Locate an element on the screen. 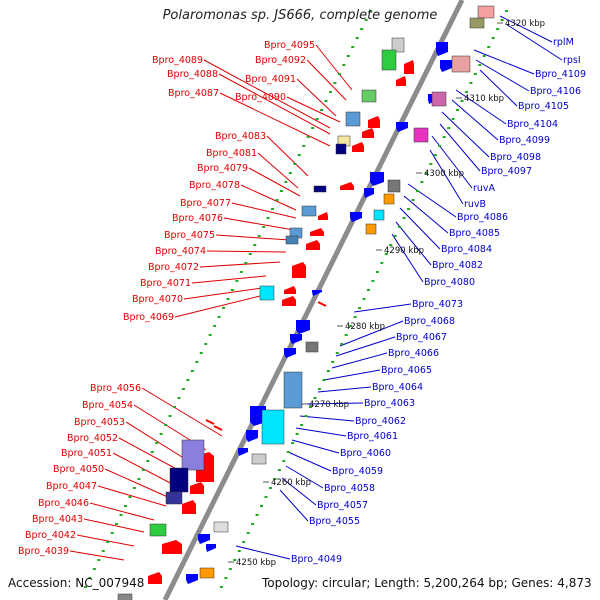 This screenshot has height=600, width=600. gene-label-left: Bpro_4076 is located at coordinates (197, 218).